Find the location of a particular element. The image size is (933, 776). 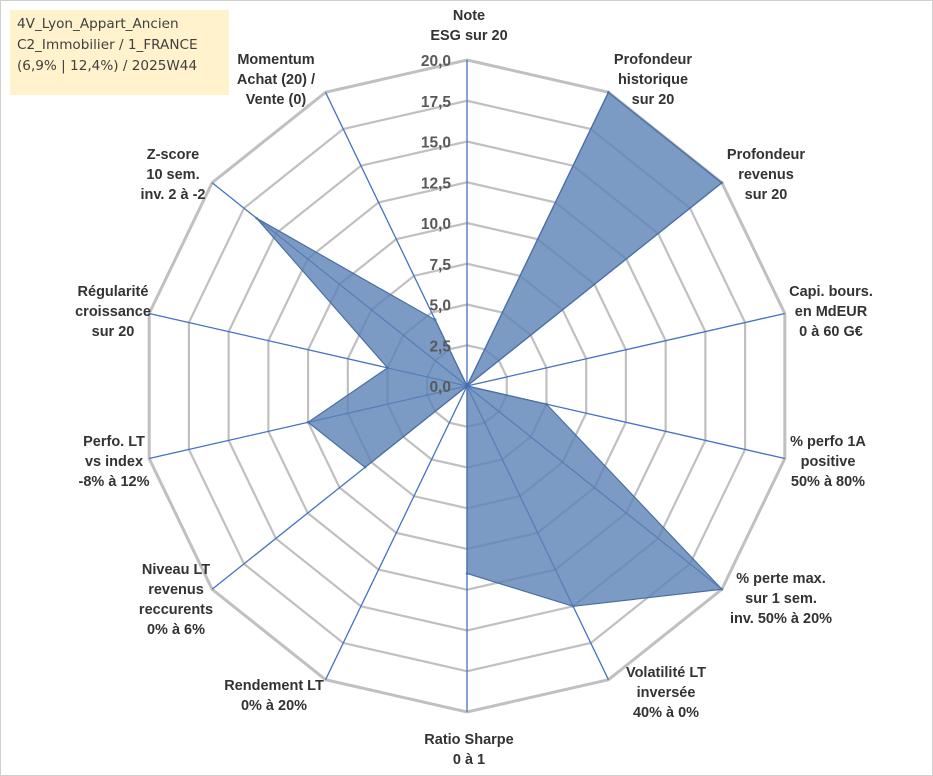

info-line-3: (6,9% | 12,4%) / 2025W44 is located at coordinates (107, 66).